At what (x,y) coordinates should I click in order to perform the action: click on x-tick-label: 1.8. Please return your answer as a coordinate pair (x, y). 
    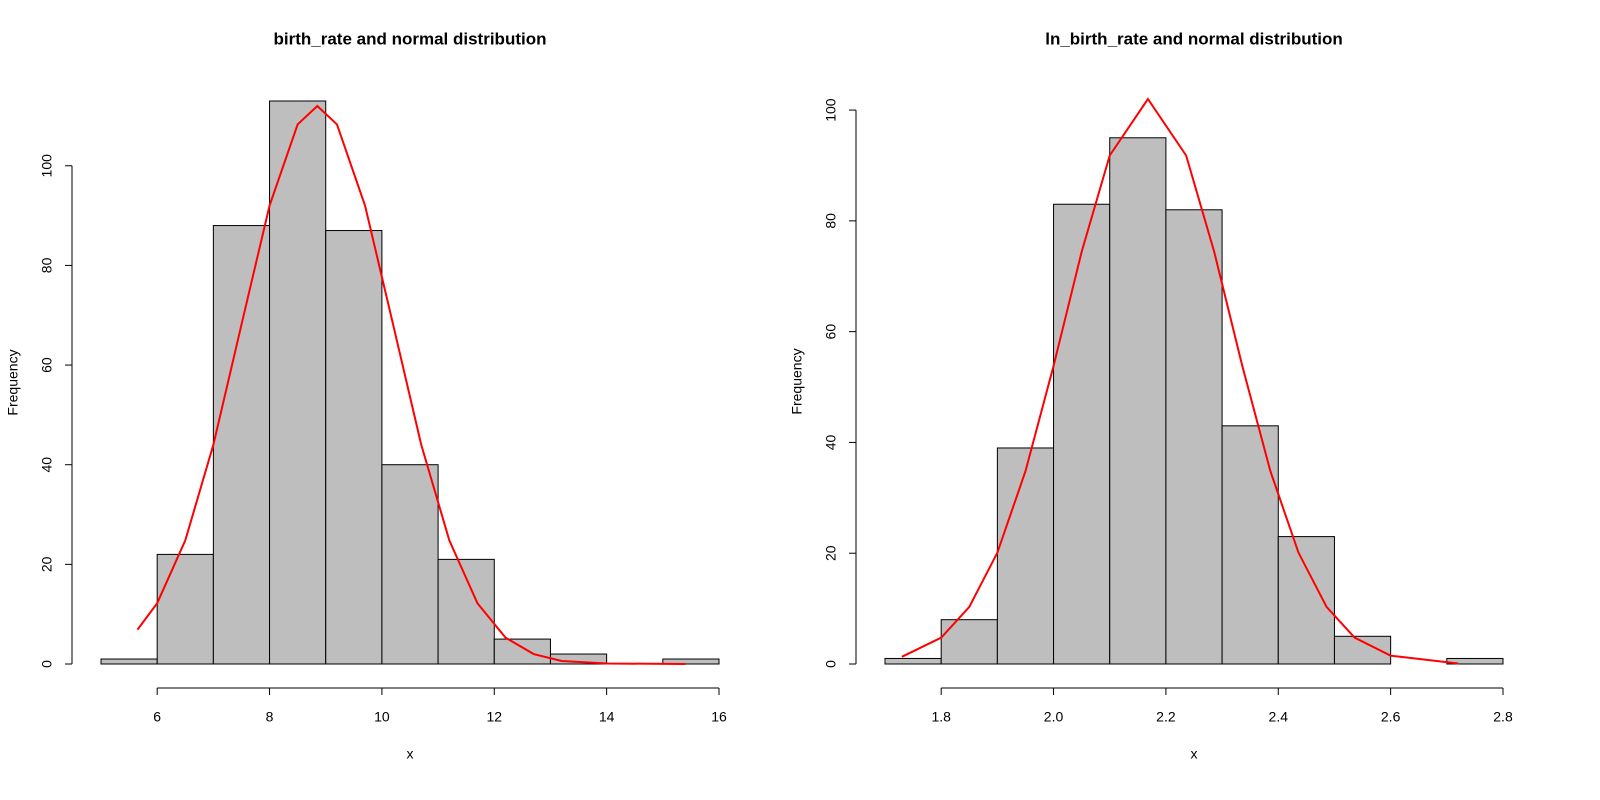
    Looking at the image, I should click on (941, 717).